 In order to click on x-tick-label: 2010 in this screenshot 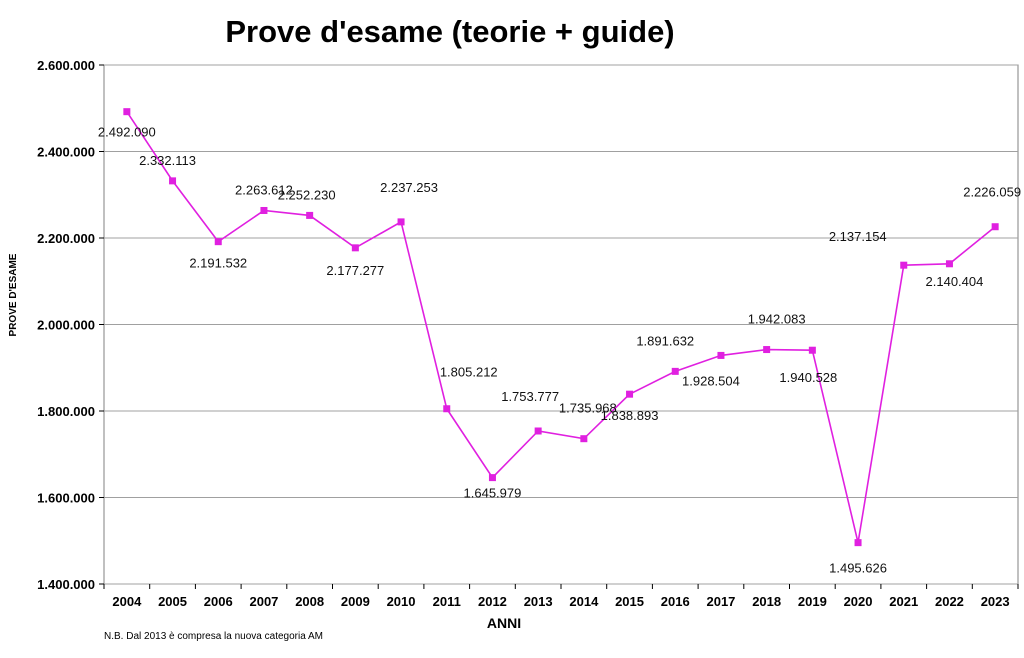, I will do `click(401, 601)`.